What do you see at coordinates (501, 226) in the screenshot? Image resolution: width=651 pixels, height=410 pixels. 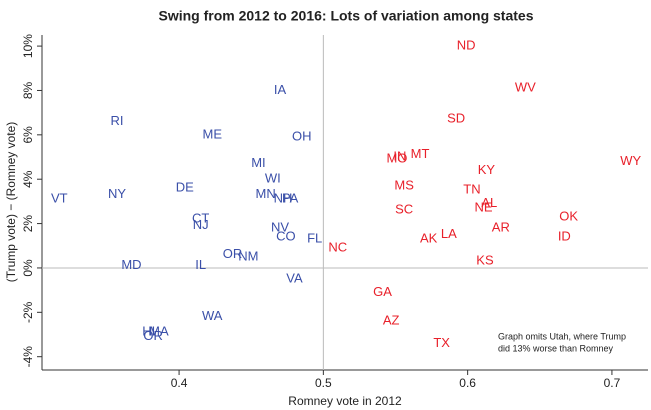 I see `point-label: AR` at bounding box center [501, 226].